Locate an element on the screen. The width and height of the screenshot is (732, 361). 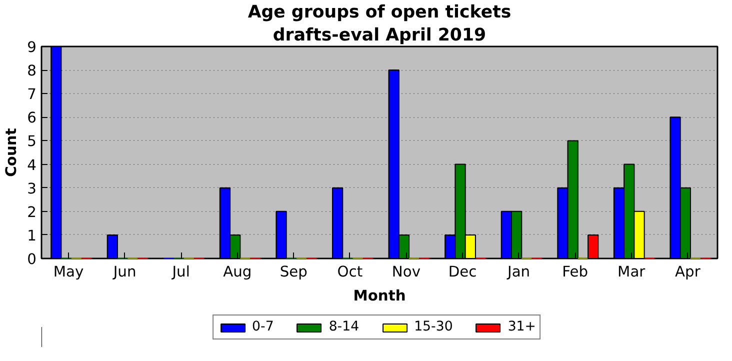
legend-label: 15-30 is located at coordinates (433, 327).